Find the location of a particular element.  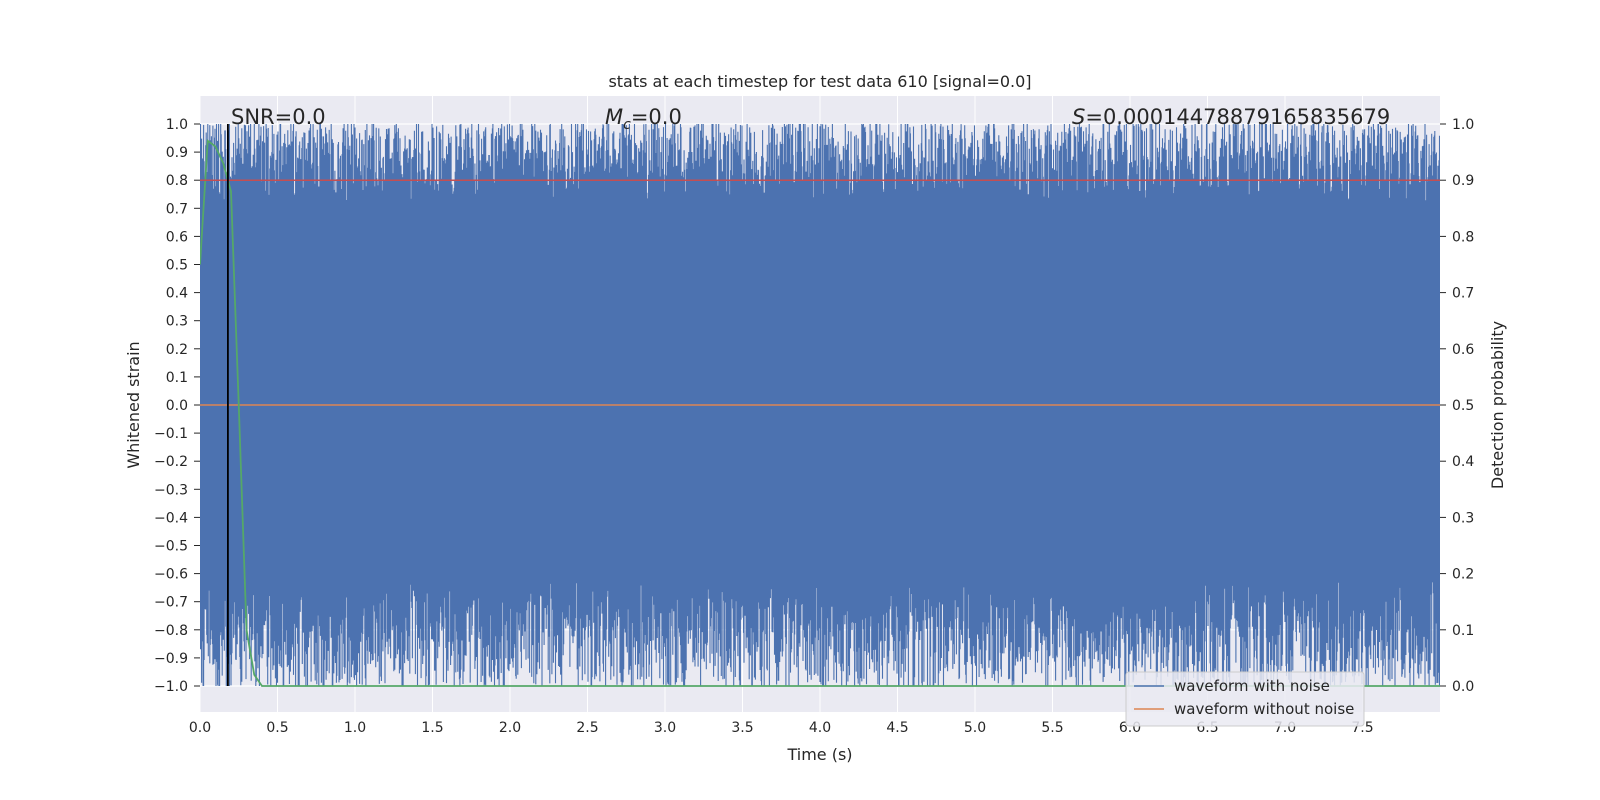

y2-tick-label: 0.8 is located at coordinates (1463, 237).